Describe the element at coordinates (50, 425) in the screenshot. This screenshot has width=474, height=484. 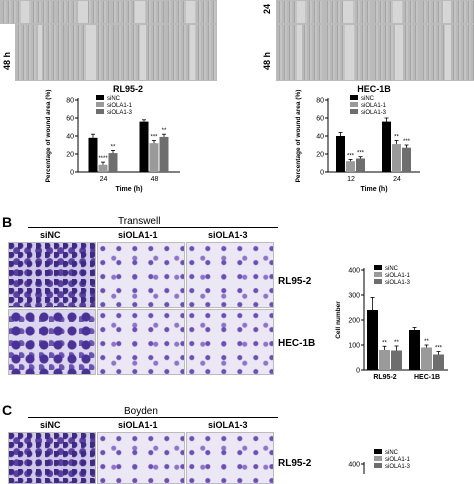
I see `boyden-col-sinc: siNC` at that location.